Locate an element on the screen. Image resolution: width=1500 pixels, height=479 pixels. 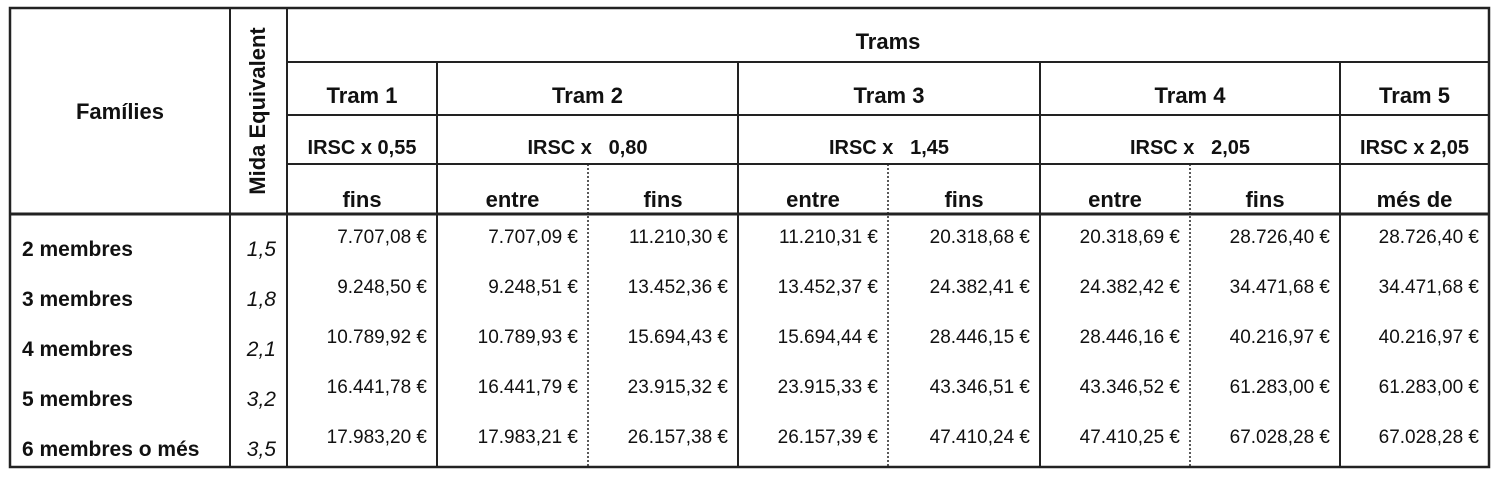
cell-value: 23.915,32 € is located at coordinates (677, 387).